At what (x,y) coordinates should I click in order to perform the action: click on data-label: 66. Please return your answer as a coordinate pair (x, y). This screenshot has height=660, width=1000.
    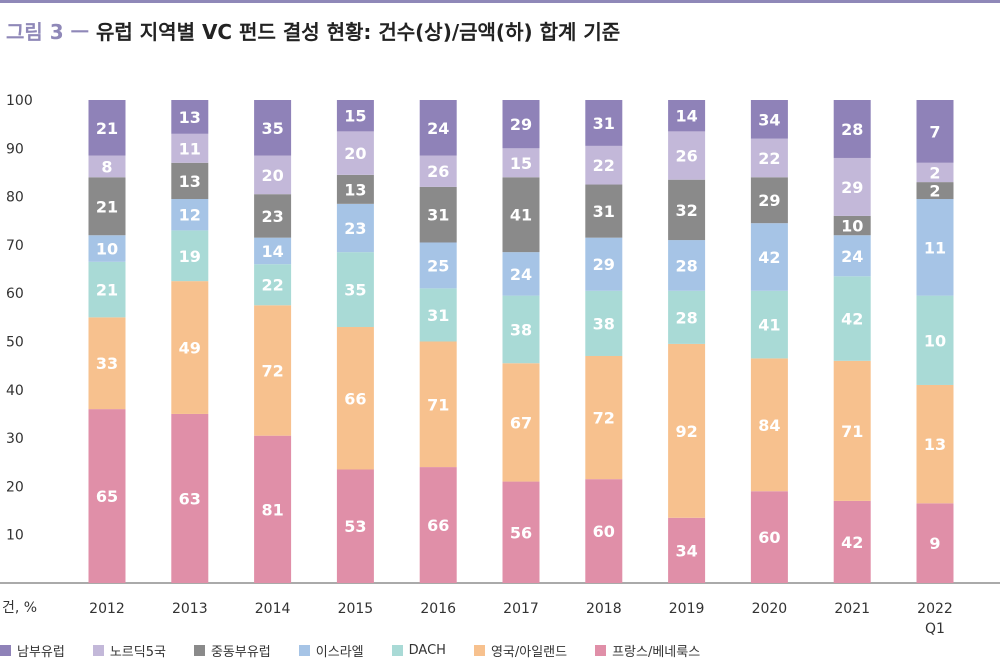
    Looking at the image, I should click on (355, 398).